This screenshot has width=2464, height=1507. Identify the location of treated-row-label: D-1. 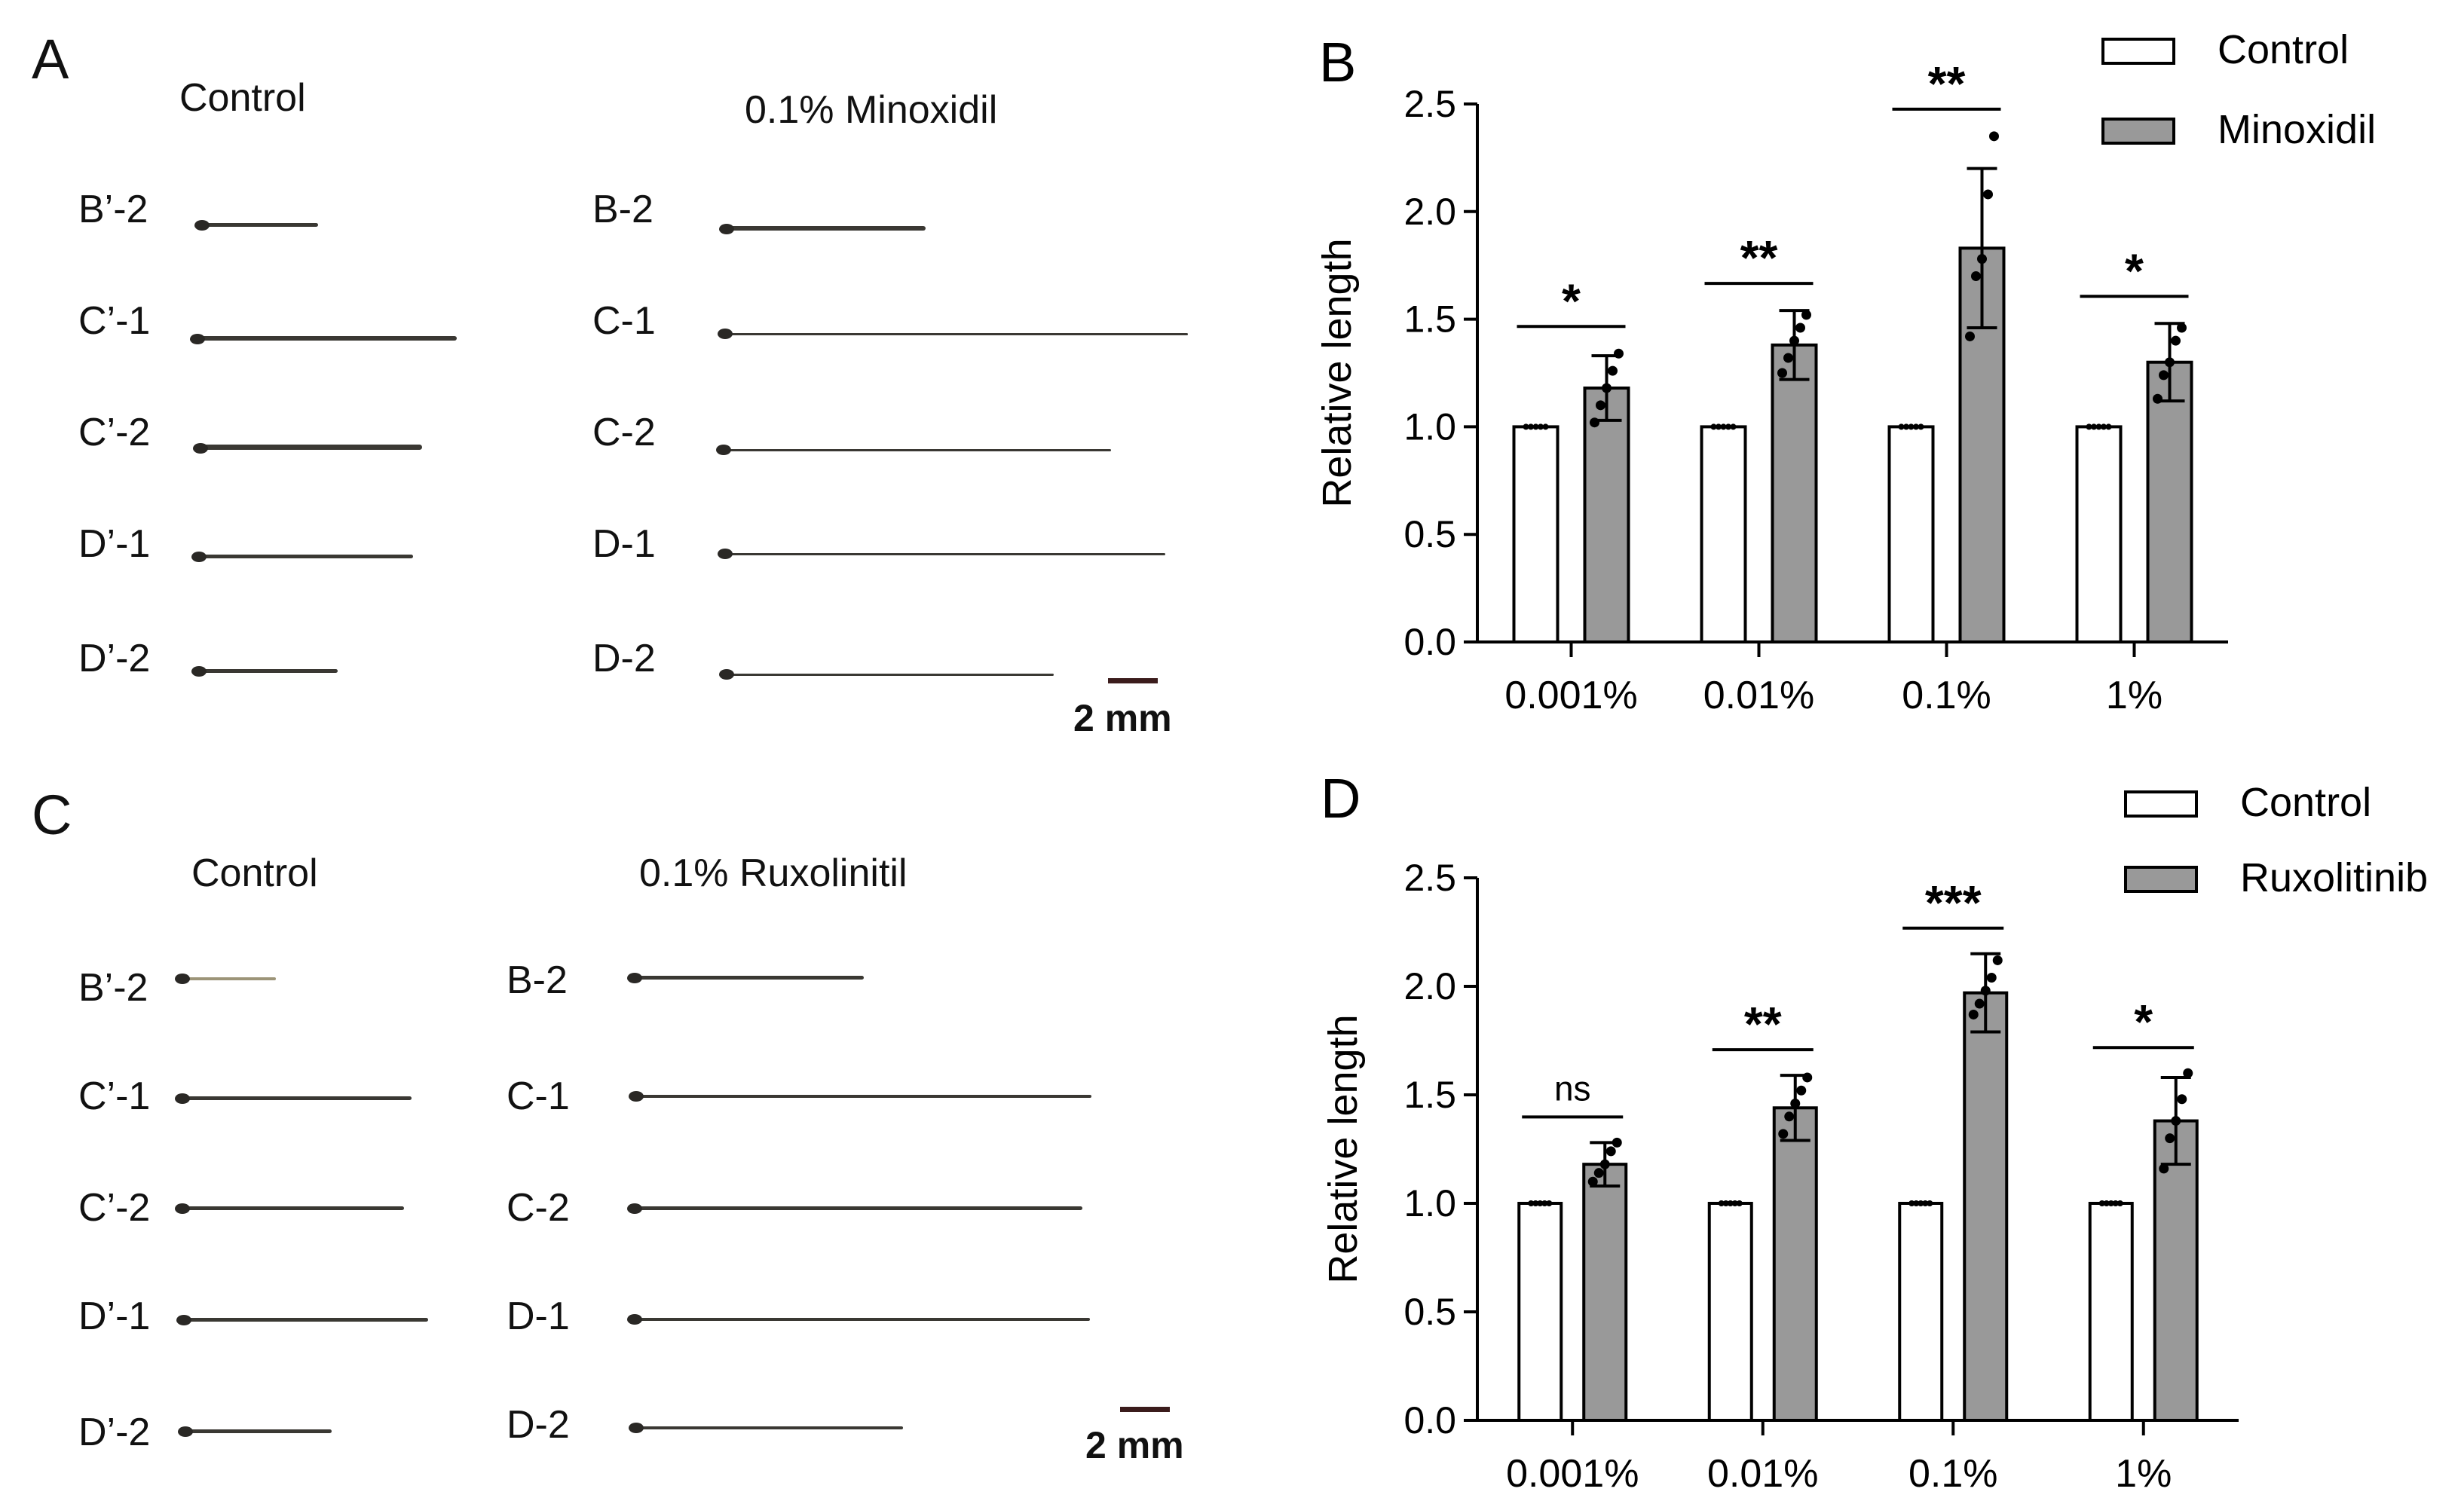
(624, 544).